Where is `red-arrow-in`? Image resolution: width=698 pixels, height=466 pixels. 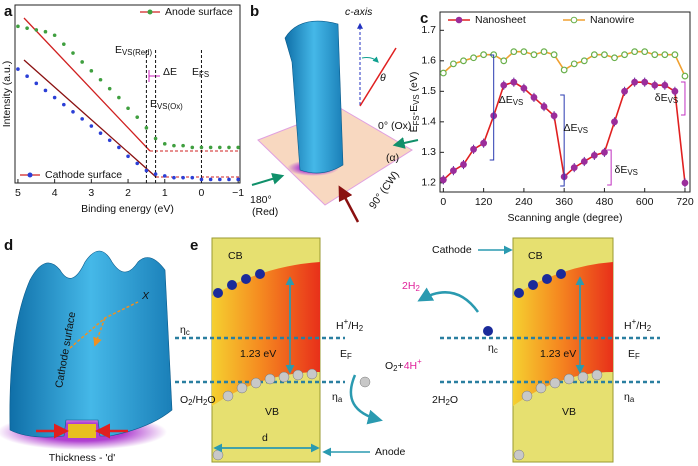
red-arrow-in is located at coordinates (268, 179).